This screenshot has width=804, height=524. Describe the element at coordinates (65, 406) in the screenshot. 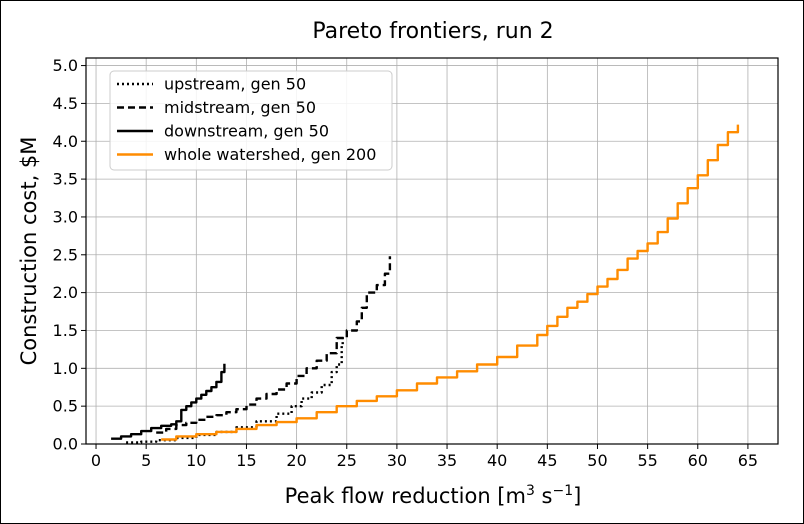

I see `y-tick-label: 0.5` at that location.